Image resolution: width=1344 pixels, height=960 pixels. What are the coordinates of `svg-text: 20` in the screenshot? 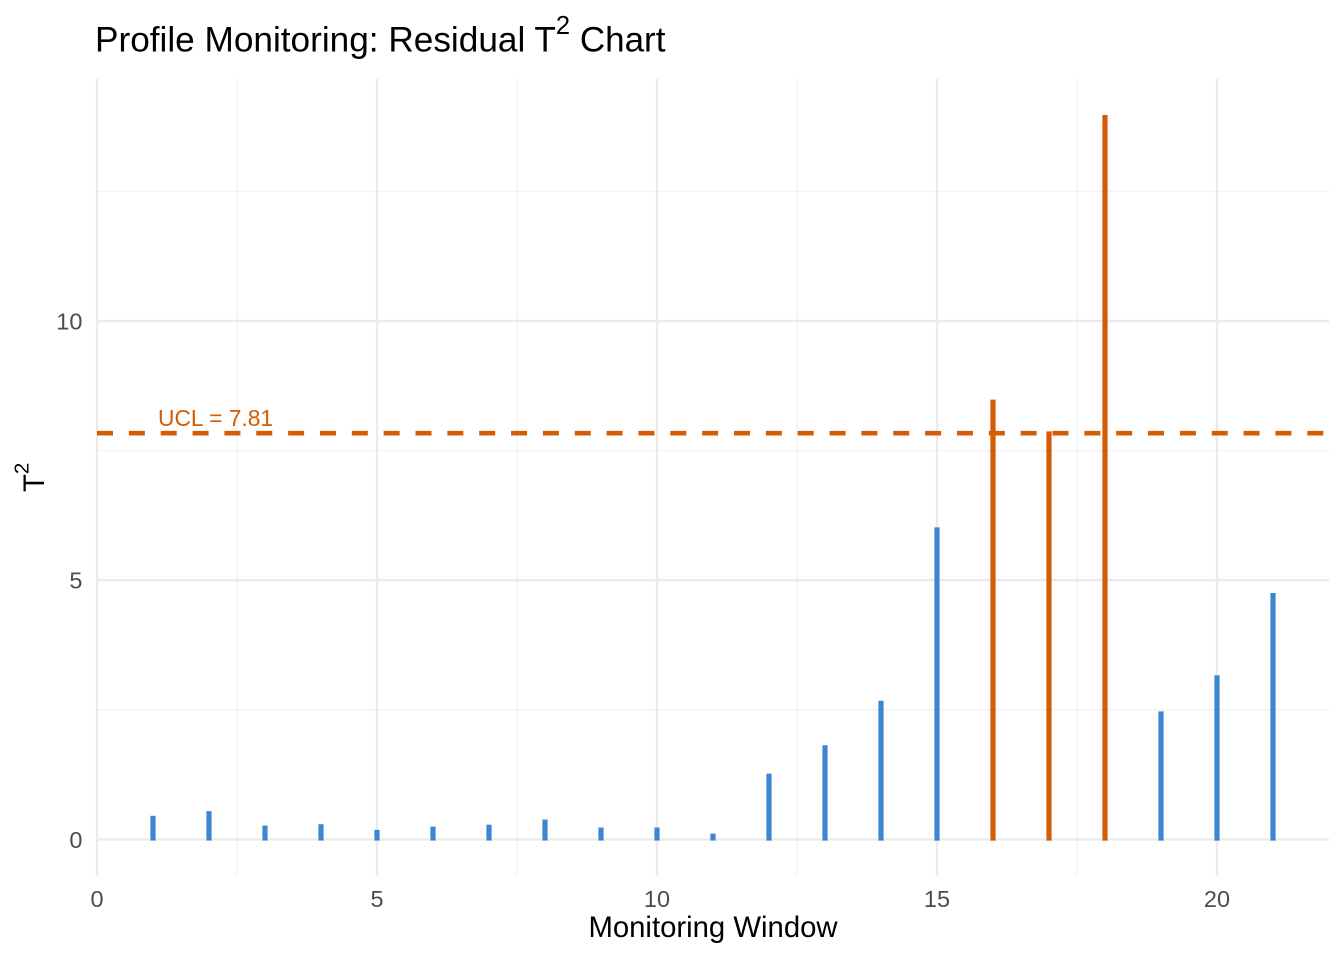 It's located at (1217, 899).